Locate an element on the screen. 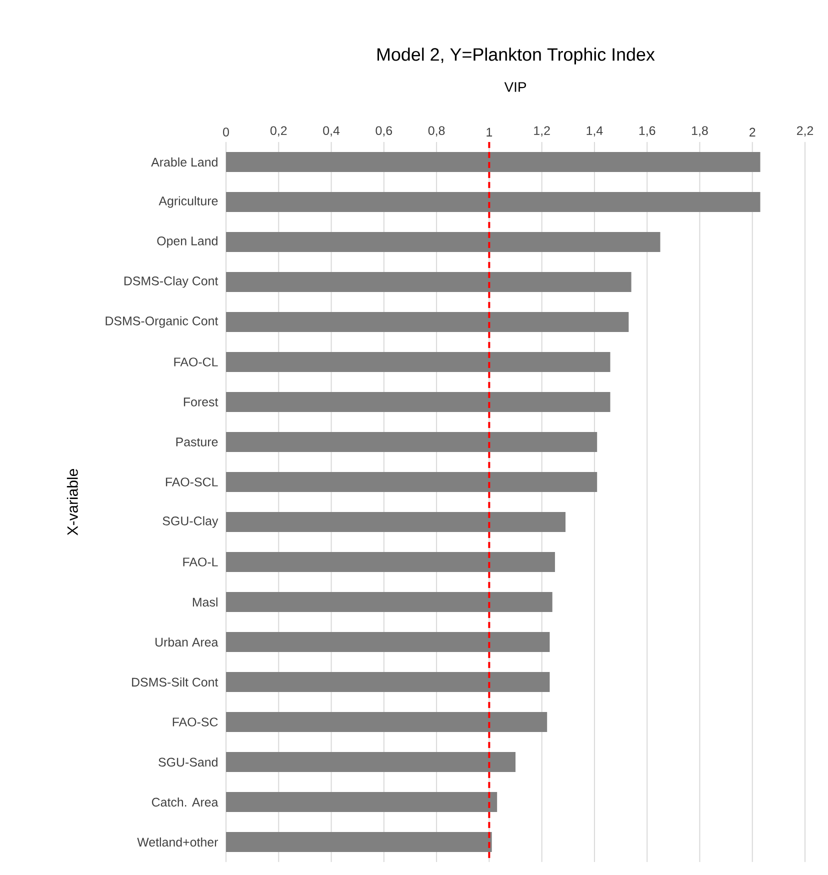  x-axis-title: VIP is located at coordinates (515, 87).